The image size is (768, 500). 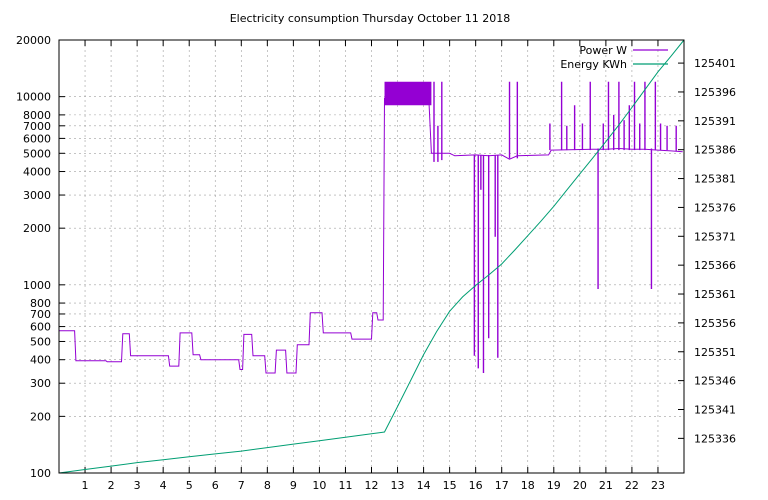 What do you see at coordinates (319, 485) in the screenshot?
I see `x-tick-label: 10` at bounding box center [319, 485].